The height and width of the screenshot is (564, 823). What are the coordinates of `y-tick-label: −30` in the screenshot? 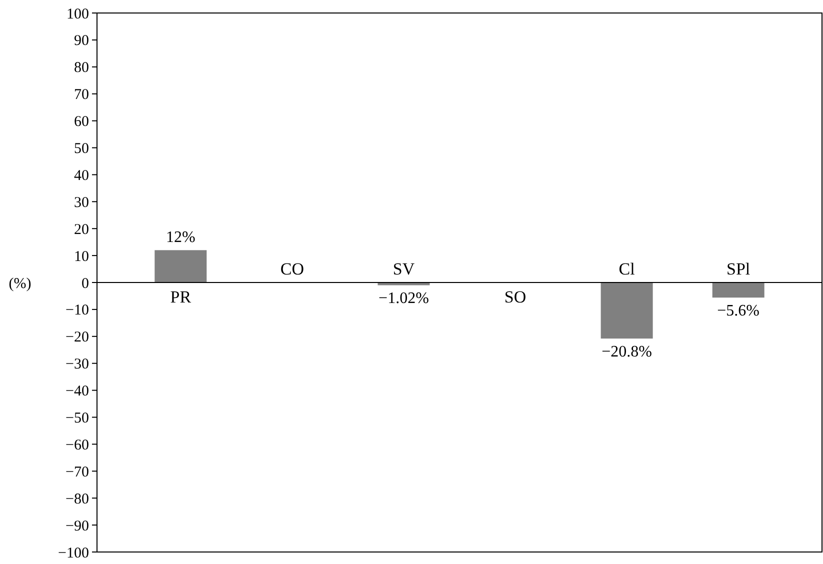 It's located at (77, 364).